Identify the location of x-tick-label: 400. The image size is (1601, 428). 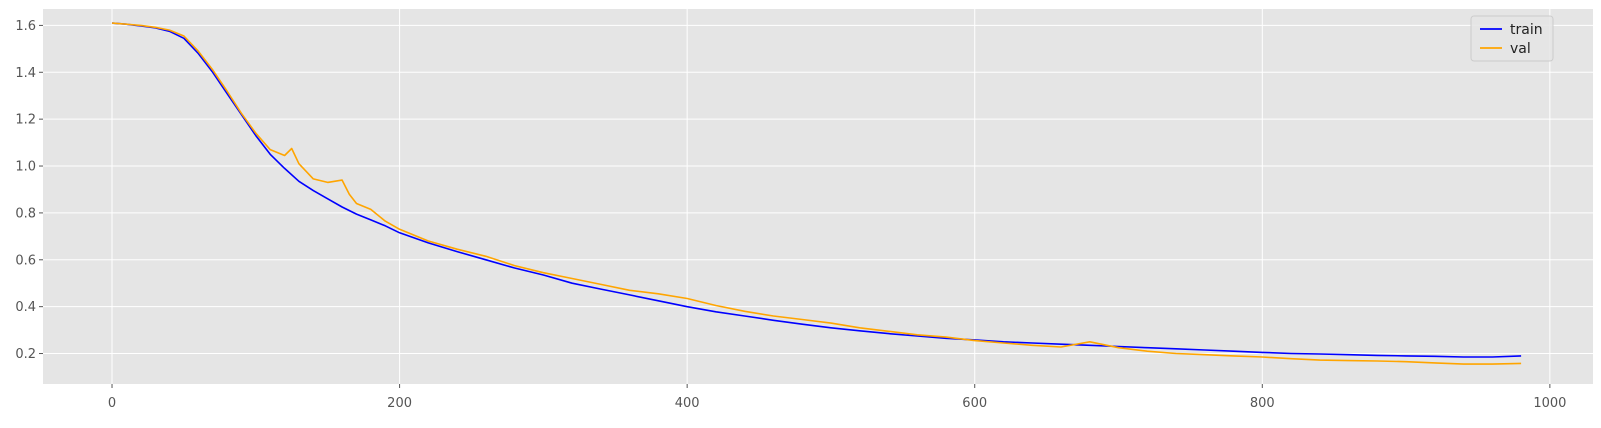
(687, 403).